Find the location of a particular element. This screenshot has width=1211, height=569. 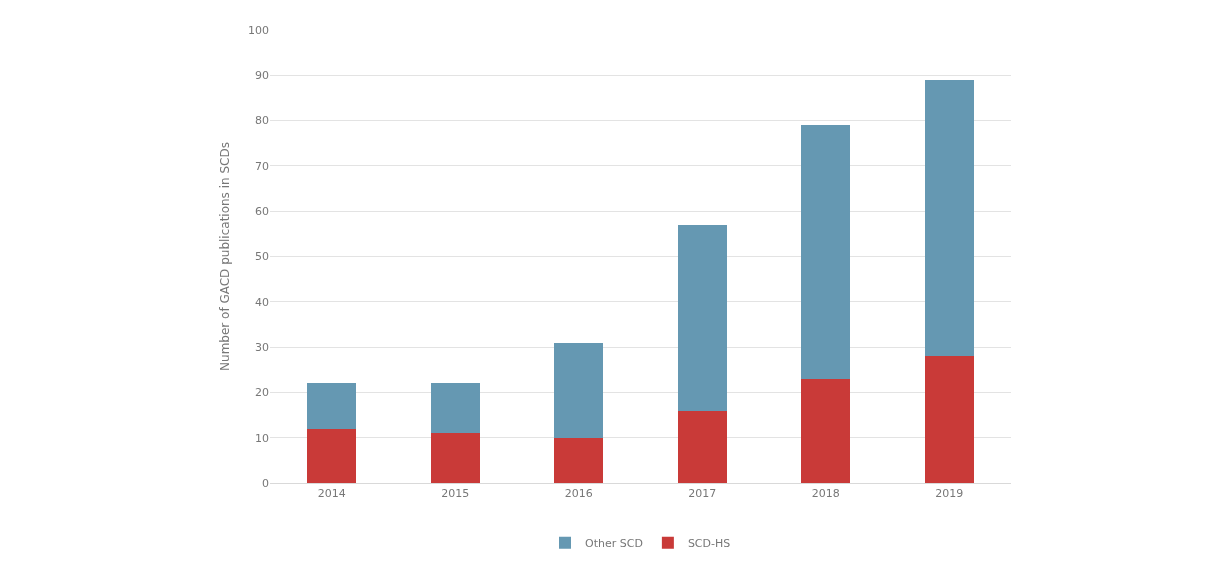

y-tick-label: 60 is located at coordinates (262, 212).